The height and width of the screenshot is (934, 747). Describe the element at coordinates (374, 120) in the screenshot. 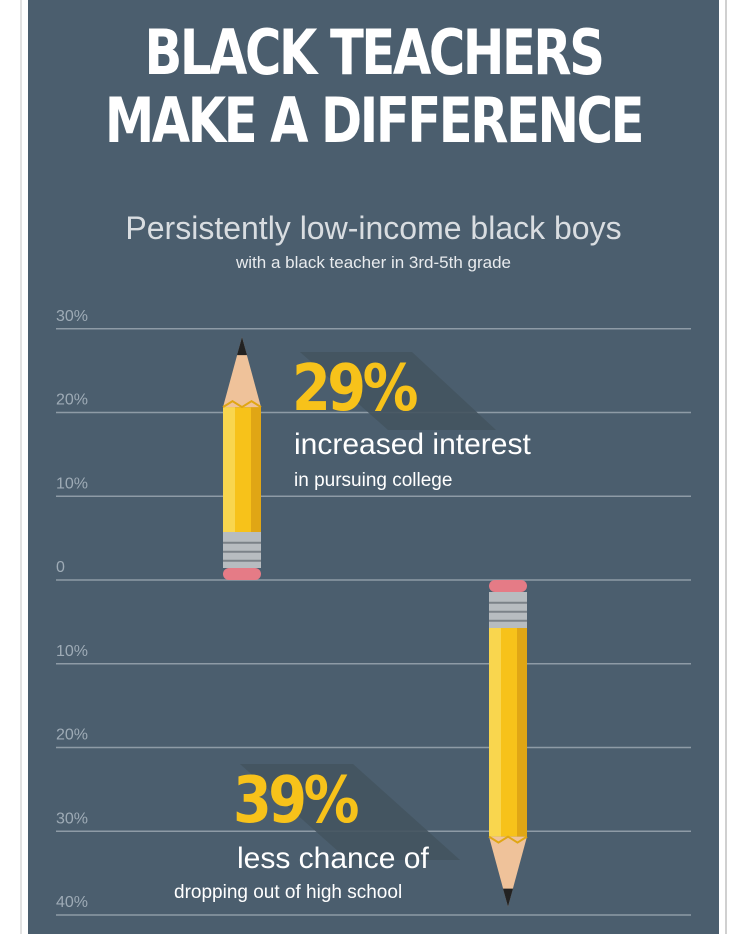

I see `title-line-2: MAKE A DIFFERENCE` at that location.